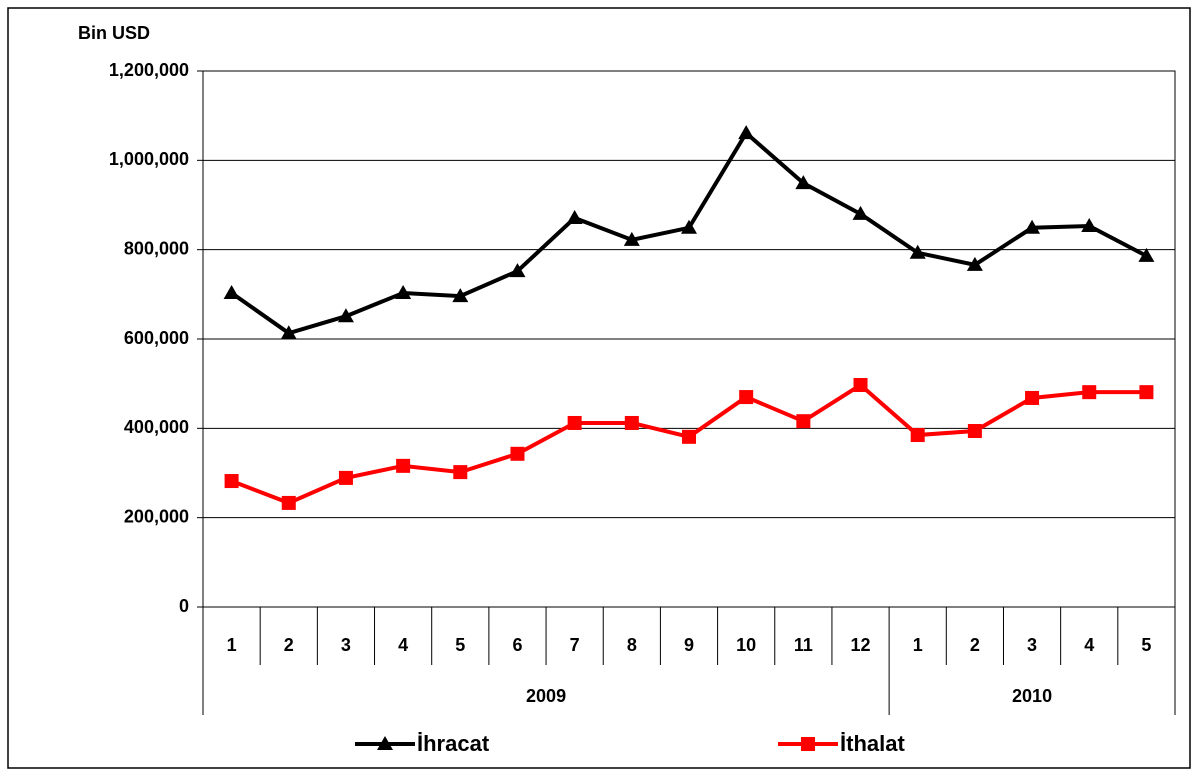 The height and width of the screenshot is (776, 1198). Describe the element at coordinates (184, 606) in the screenshot. I see `y-tick-label: 0` at that location.